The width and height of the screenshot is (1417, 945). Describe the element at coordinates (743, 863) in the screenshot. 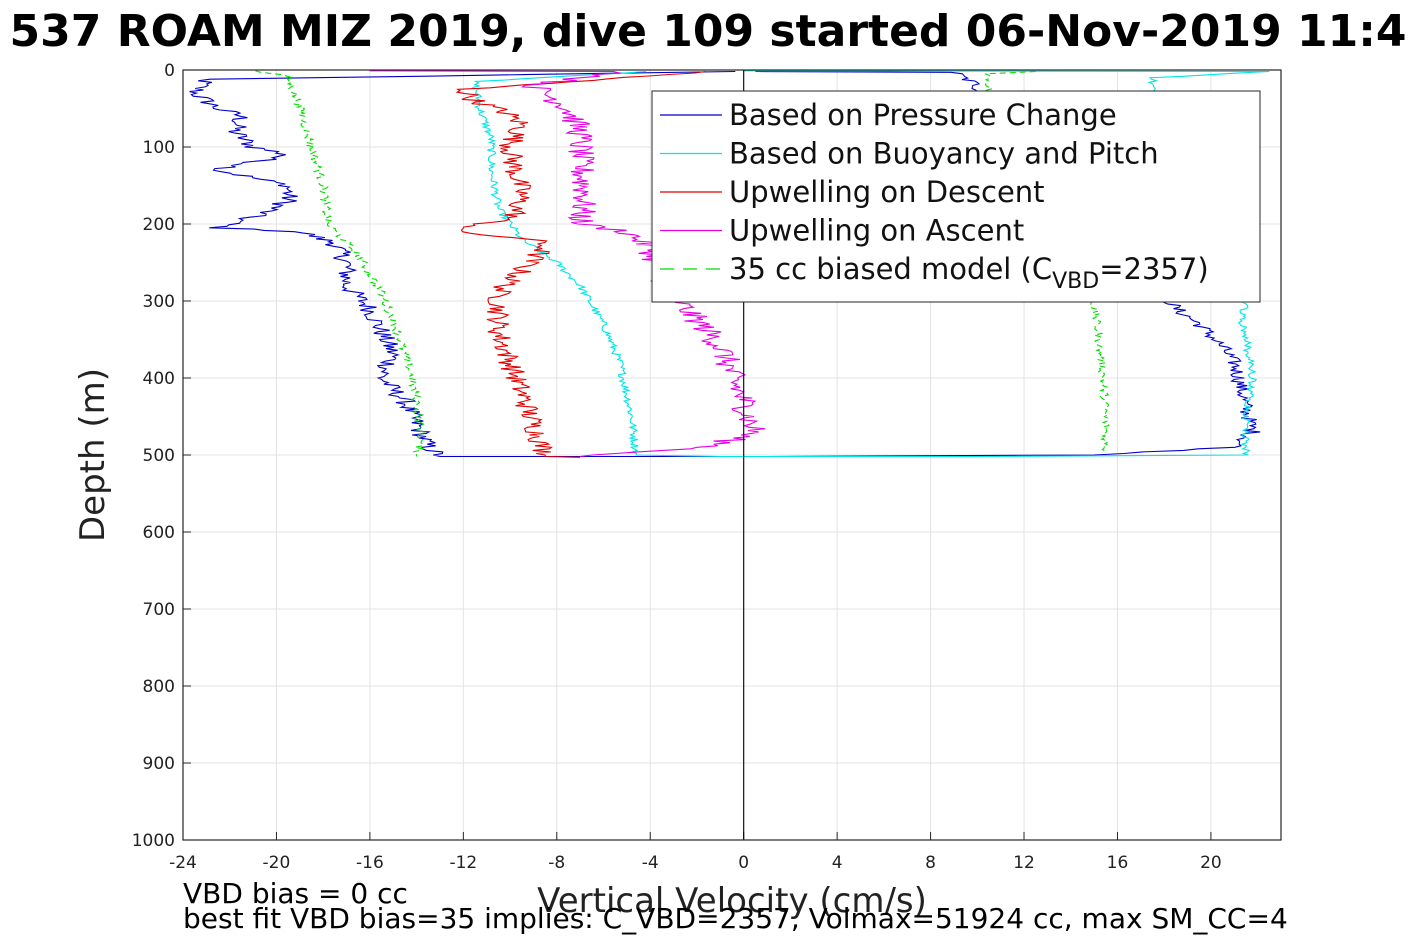

I see `x-tick-label: 0` at that location.